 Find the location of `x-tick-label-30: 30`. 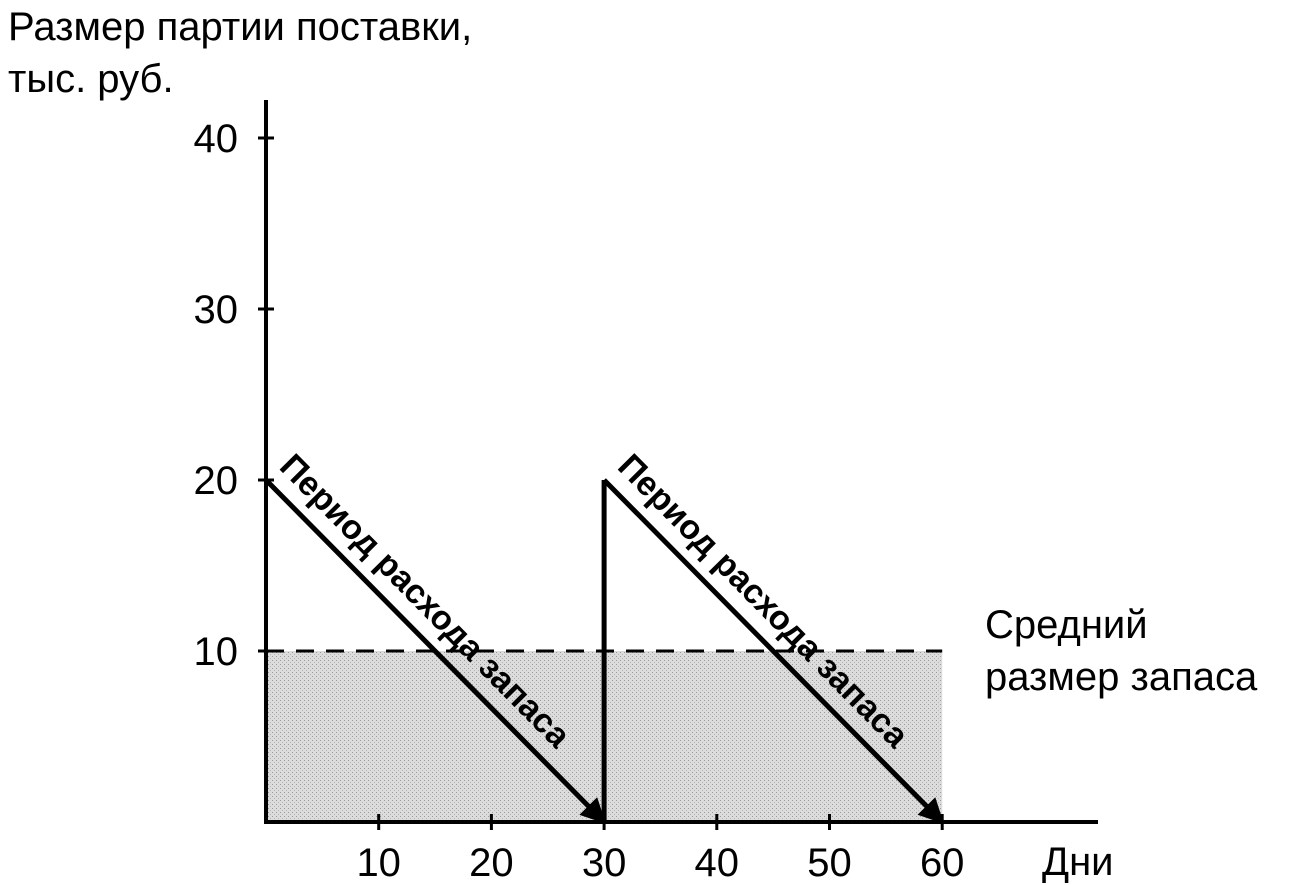

x-tick-label-30: 30 is located at coordinates (604, 863).